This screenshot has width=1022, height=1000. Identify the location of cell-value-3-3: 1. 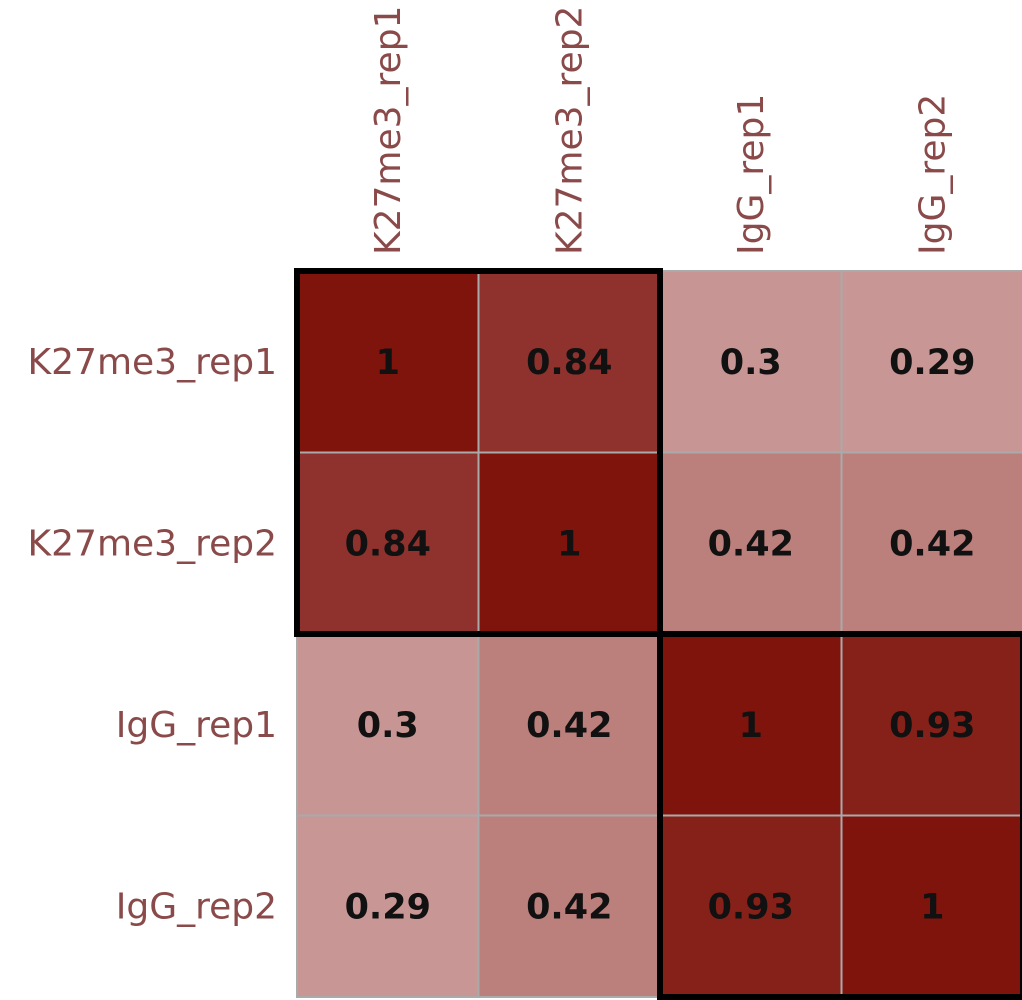
(932, 907).